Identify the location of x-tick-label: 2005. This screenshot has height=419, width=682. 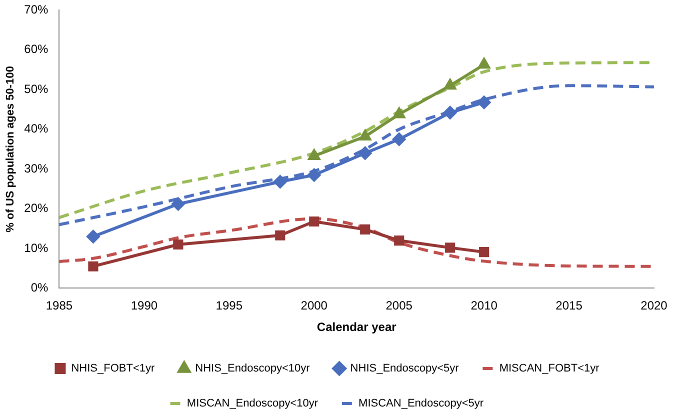
(399, 305).